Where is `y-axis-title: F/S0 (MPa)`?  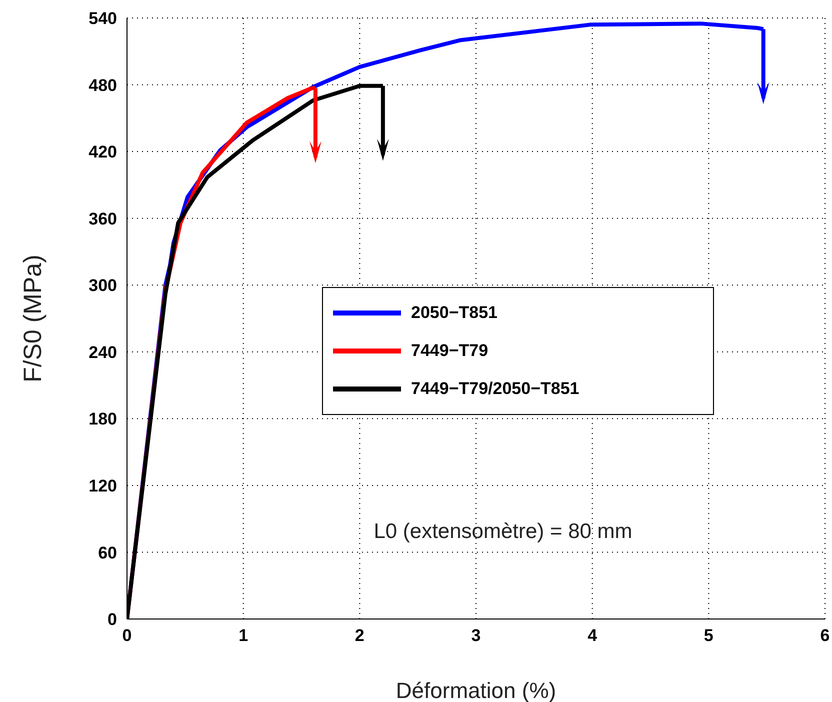 y-axis-title: F/S0 (MPa) is located at coordinates (32, 318).